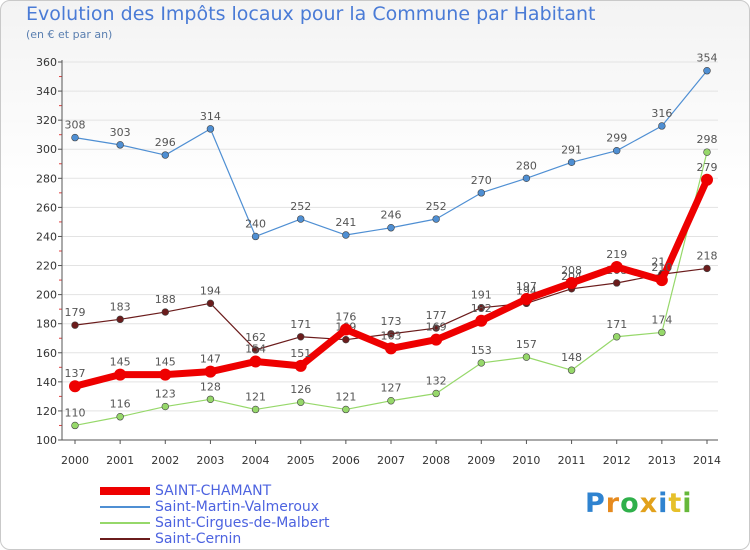 The image size is (750, 550). I want to click on y-tick-label: 360, so click(46, 62).